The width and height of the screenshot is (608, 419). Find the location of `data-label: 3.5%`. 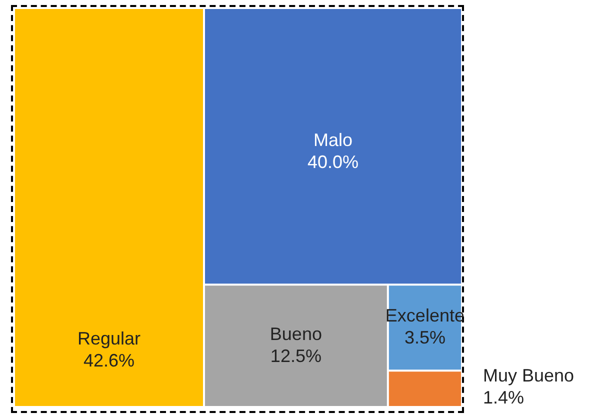

data-label: 3.5% is located at coordinates (425, 338).